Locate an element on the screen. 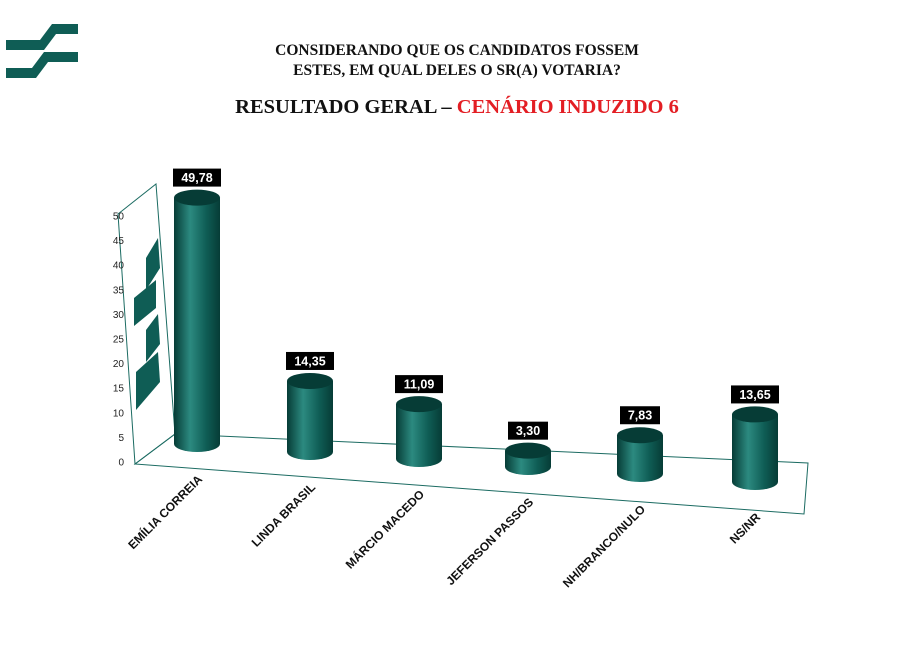  chart-title-line-2: ESTES, EM QUAL DELES O SR(A) VOTARIA? is located at coordinates (457, 70).